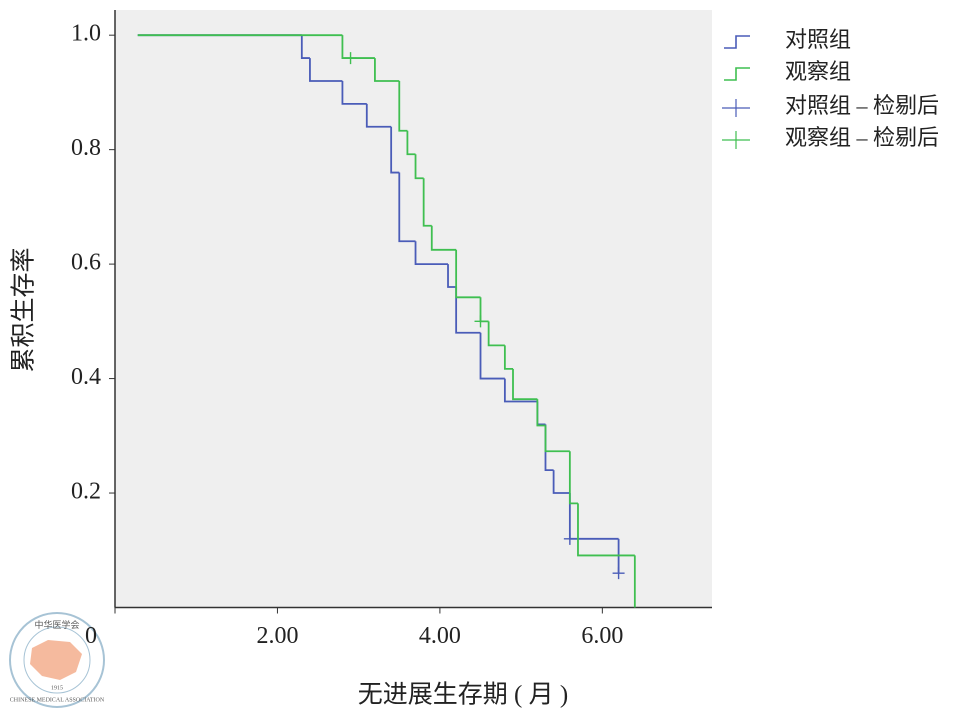  Describe the element at coordinates (86, 263) in the screenshot. I see `y-tick-label: 0.6` at that location.